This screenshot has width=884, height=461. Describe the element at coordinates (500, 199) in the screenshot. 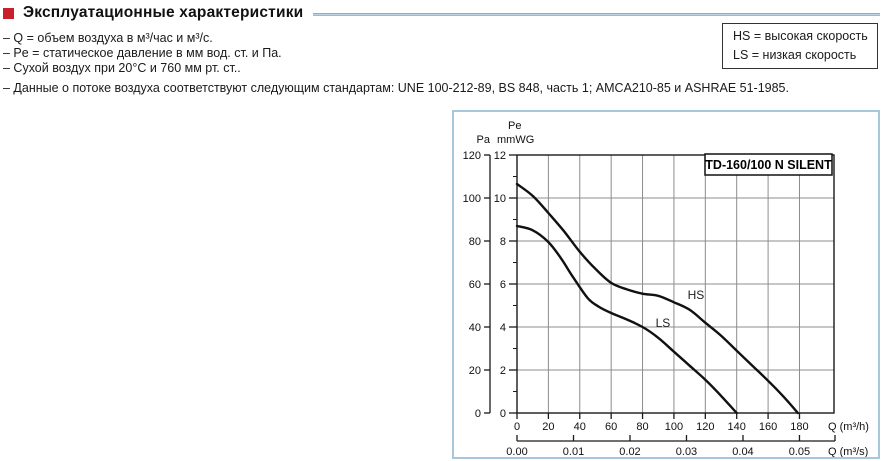

I see `svg-text: 10` at that location.